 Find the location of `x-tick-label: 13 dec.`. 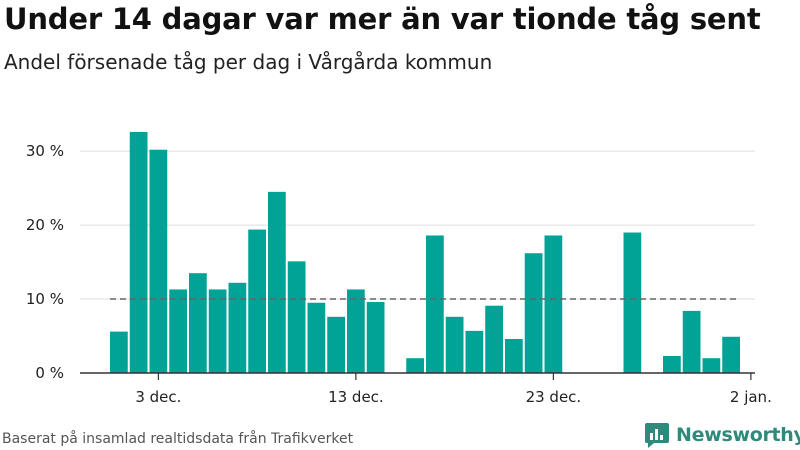

x-tick-label: 13 dec. is located at coordinates (356, 397).